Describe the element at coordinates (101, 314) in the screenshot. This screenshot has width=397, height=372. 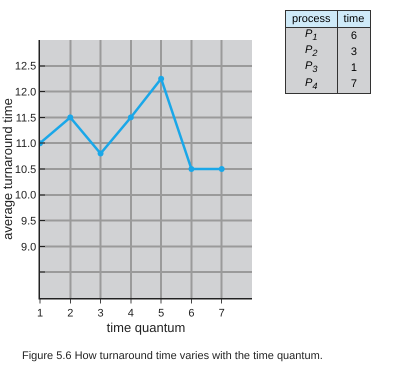
I see `x-tick-label: 3` at that location.